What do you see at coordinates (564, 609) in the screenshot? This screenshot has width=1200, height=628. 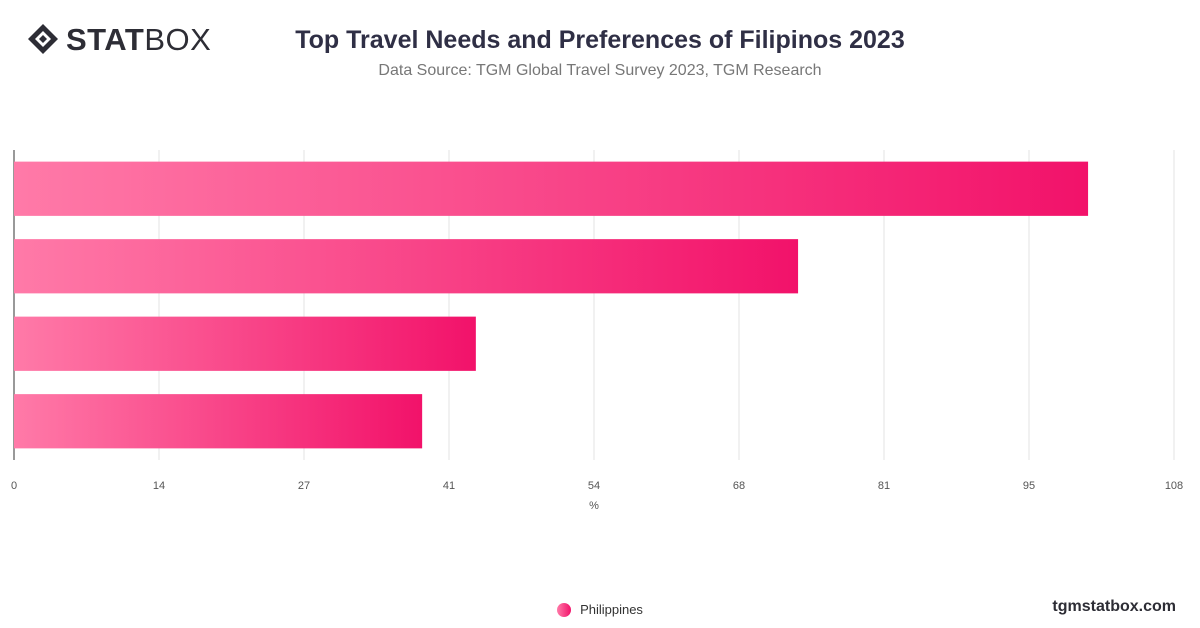 I see `legend-swatch` at bounding box center [564, 609].